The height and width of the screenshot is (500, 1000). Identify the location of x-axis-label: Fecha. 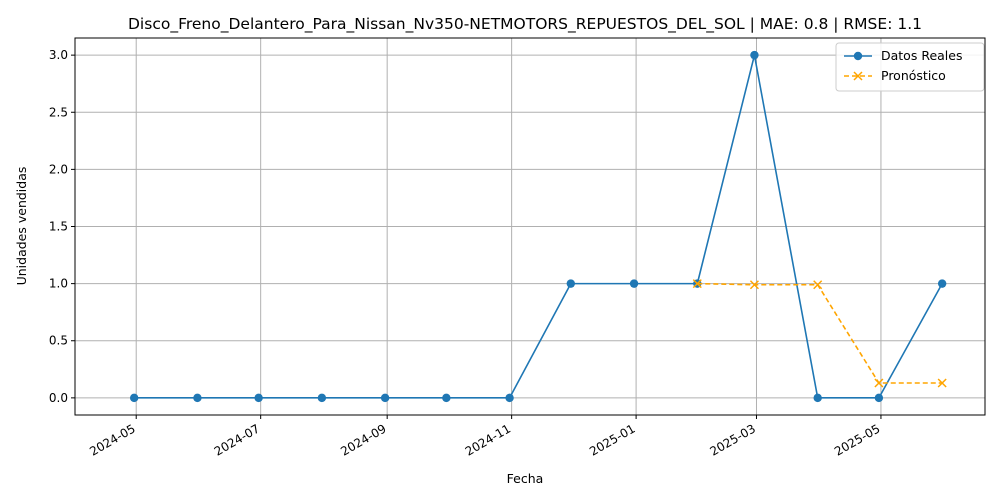
(525, 478).